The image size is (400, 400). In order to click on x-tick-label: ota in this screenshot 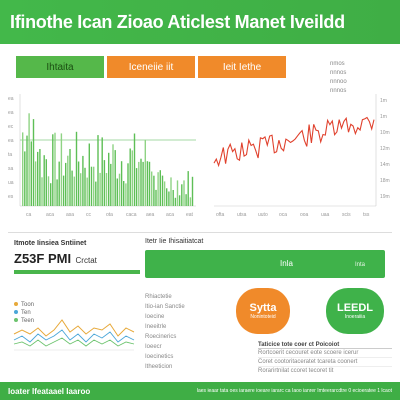, I will do `click(109, 215)`.